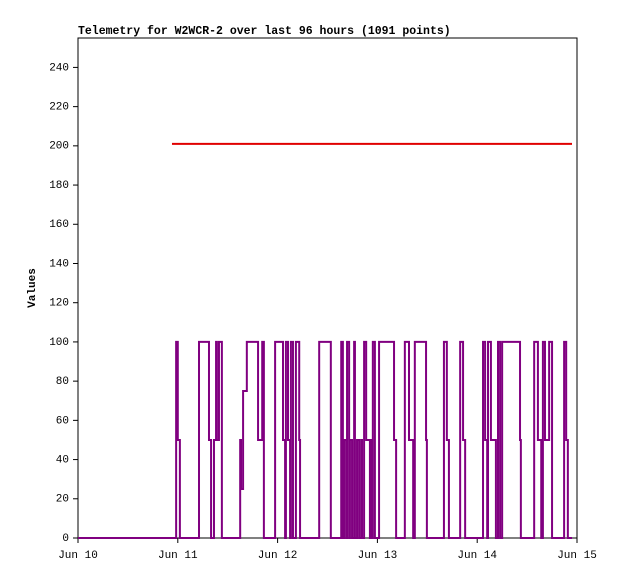  What do you see at coordinates (278, 556) in the screenshot?
I see `x-tick-label: Jun 12` at bounding box center [278, 556].